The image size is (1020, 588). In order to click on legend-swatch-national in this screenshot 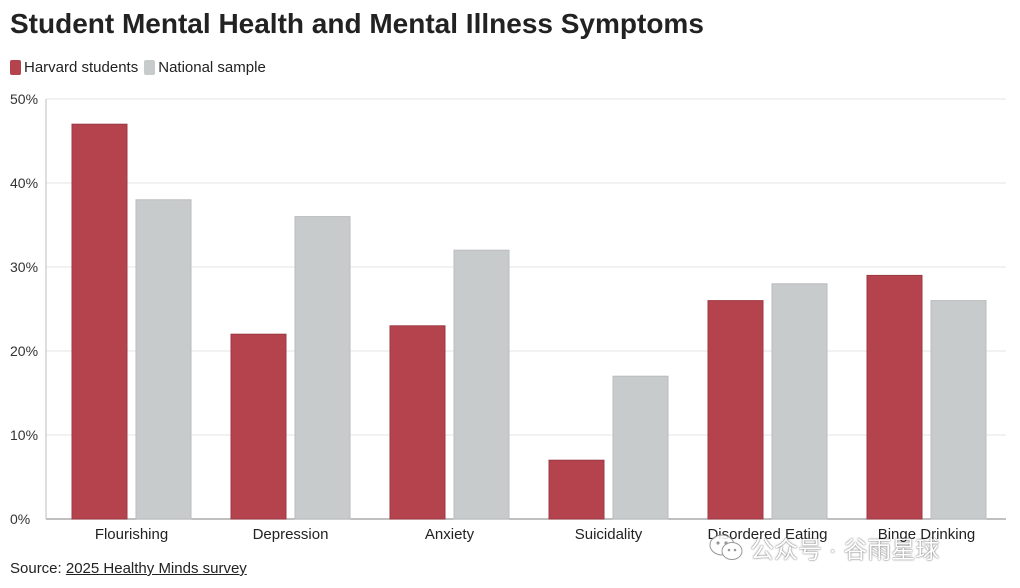, I will do `click(150, 67)`.